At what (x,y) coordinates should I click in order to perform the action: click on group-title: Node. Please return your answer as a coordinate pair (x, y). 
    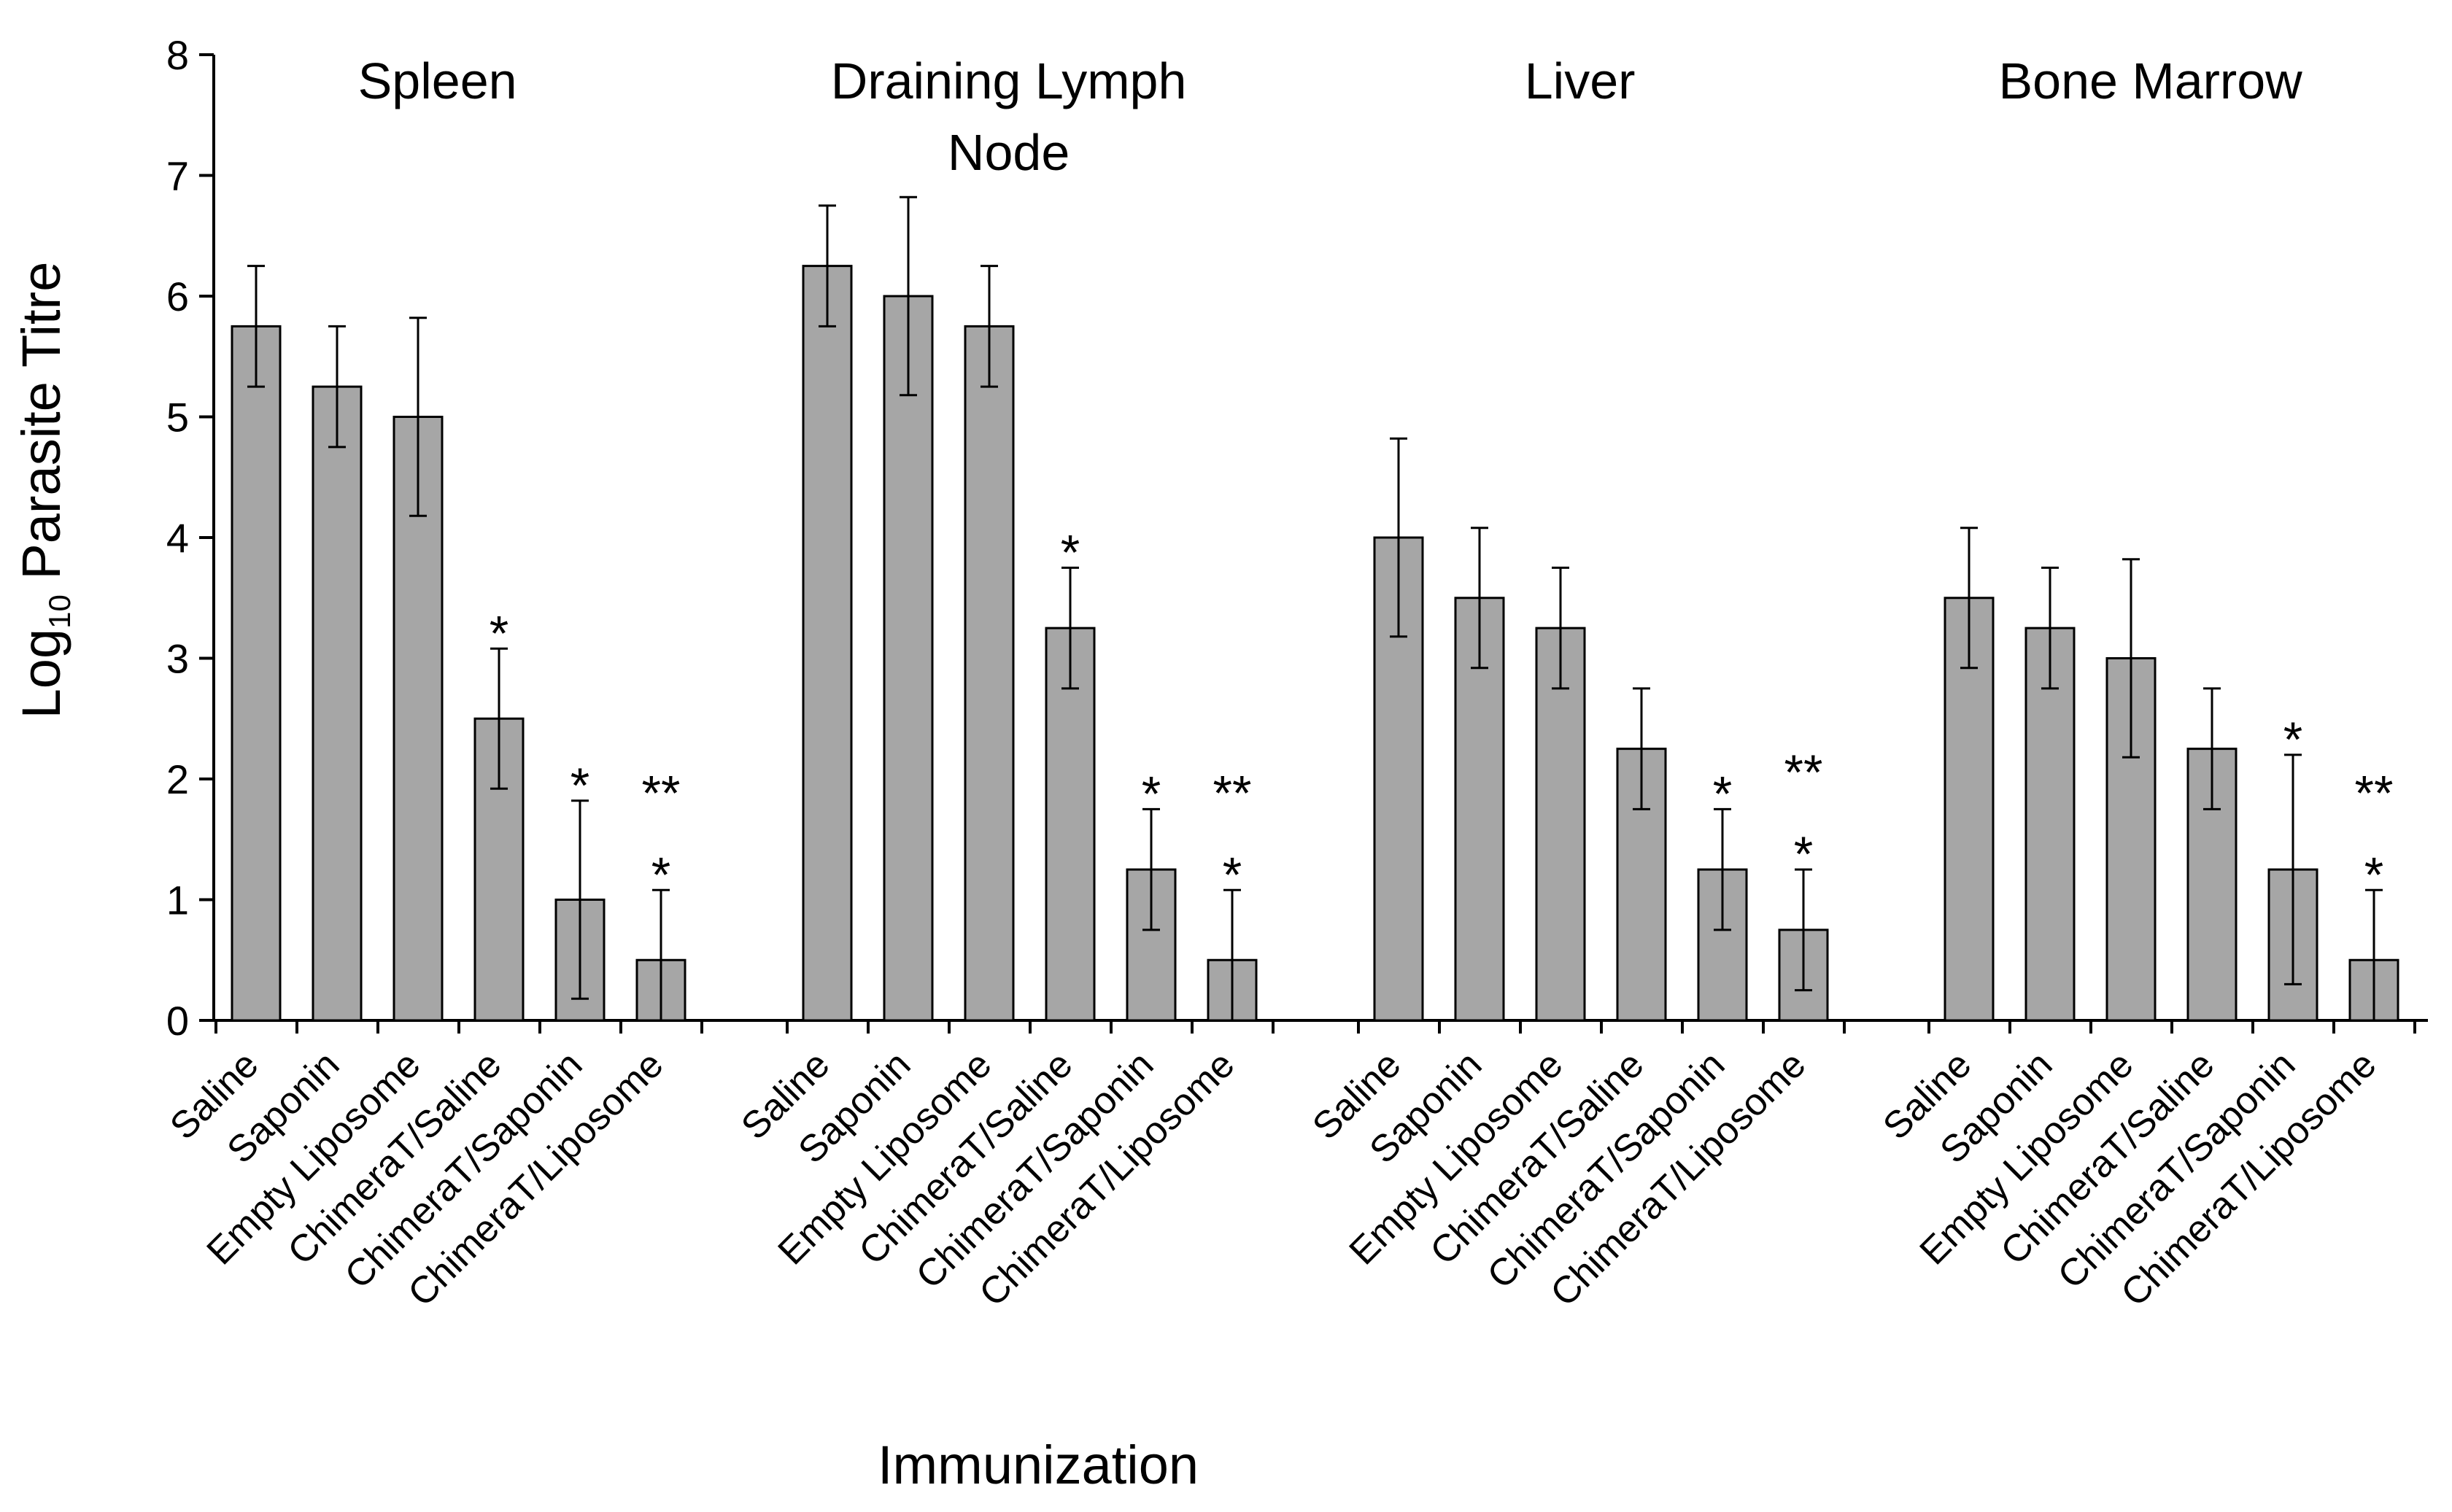
    Looking at the image, I should click on (1009, 152).